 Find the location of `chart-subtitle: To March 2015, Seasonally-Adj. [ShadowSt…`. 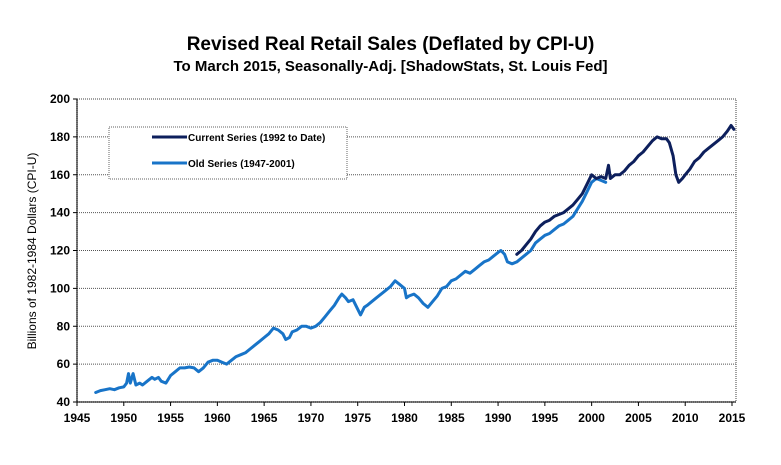

chart-subtitle: To March 2015, Seasonally-Adj. [ShadowSt… is located at coordinates (390, 66).